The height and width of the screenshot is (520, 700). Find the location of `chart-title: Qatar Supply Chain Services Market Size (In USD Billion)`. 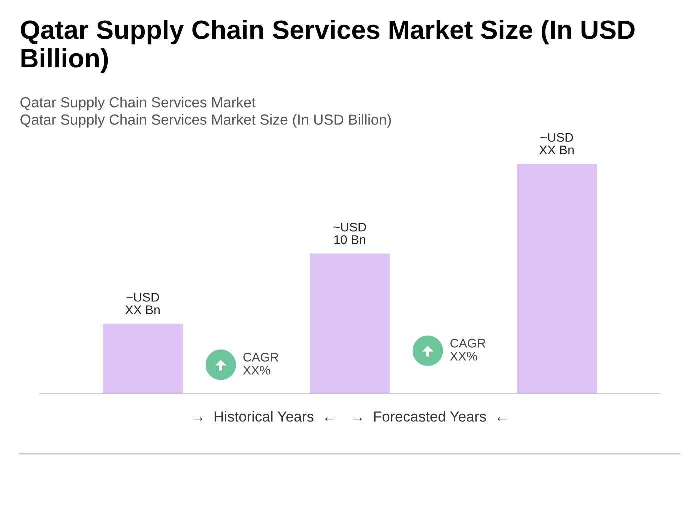

chart-title: Qatar Supply Chain Services Market Size (In USD Billion) is located at coordinates (328, 47).